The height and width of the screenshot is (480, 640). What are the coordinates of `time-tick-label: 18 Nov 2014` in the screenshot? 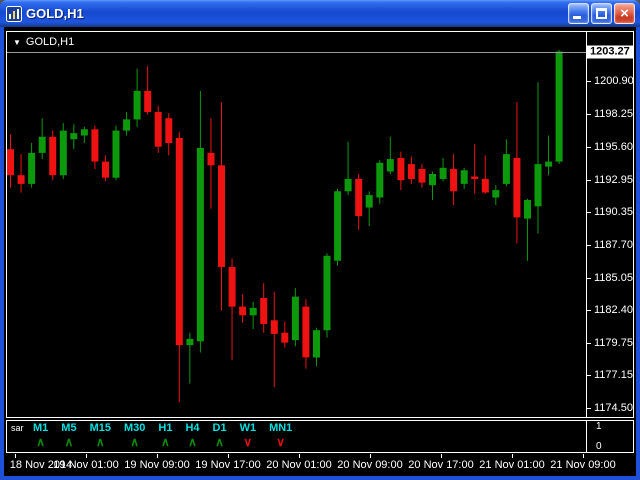 It's located at (41, 465).